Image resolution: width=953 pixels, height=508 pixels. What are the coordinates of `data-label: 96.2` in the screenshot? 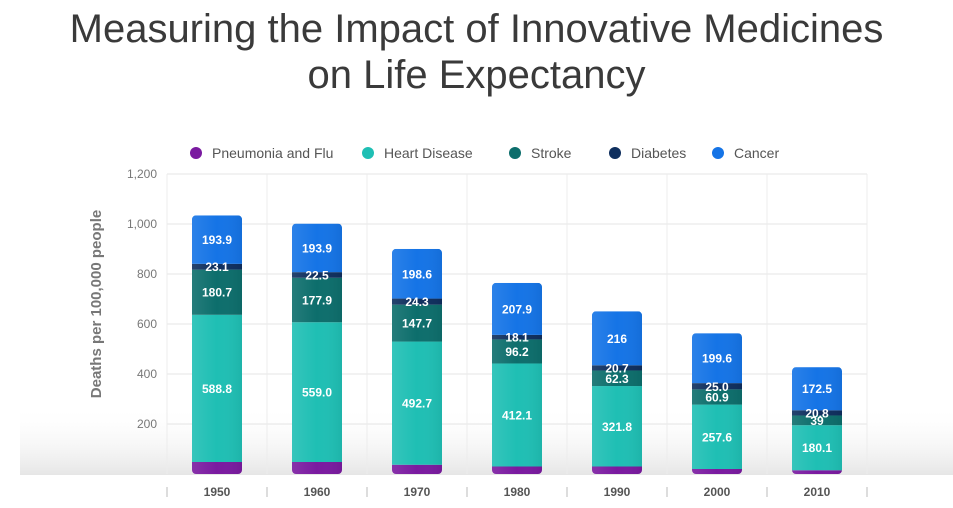 It's located at (517, 352).